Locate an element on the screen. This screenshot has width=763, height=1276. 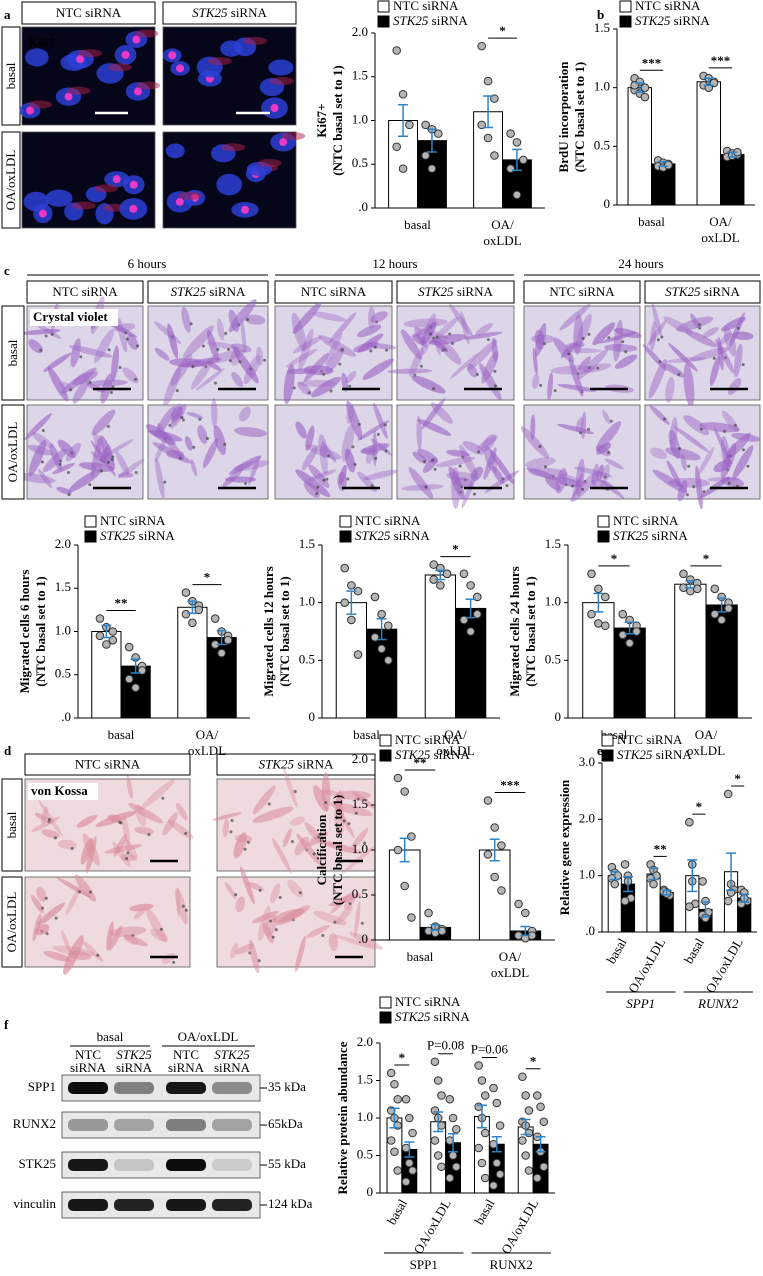
y-axis-label: Migrated cells 24 hours is located at coordinates (514, 631).